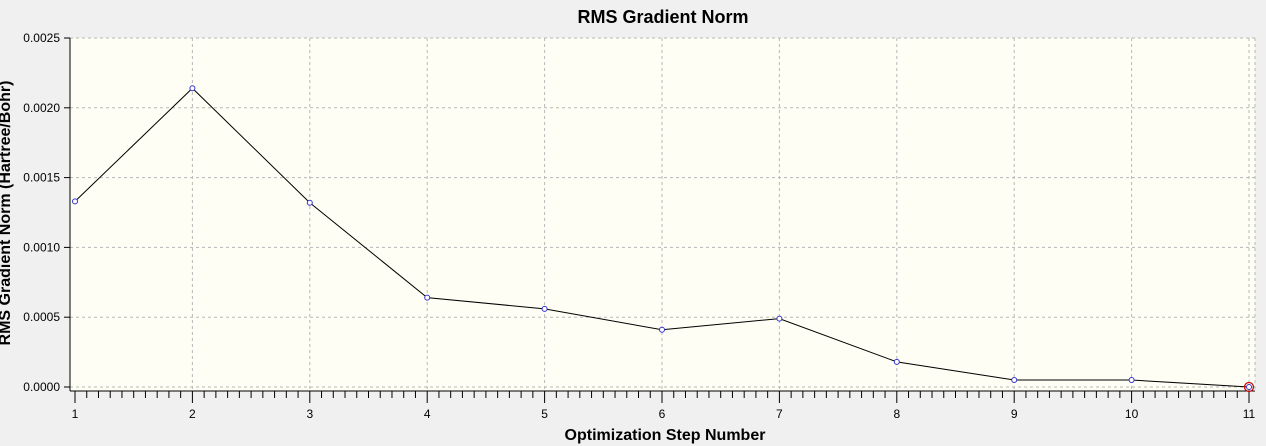 The image size is (1266, 446). What do you see at coordinates (192, 414) in the screenshot?
I see `x-tick-label: 2` at bounding box center [192, 414].